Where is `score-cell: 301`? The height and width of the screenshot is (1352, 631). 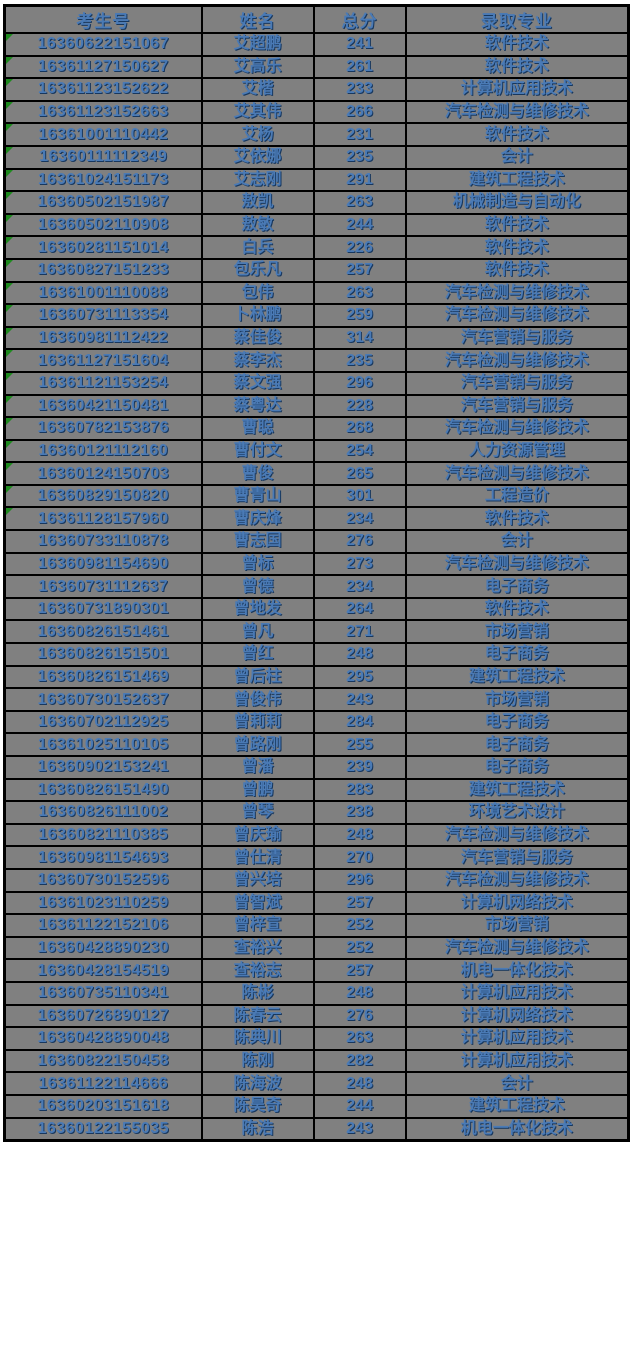 score-cell: 301 is located at coordinates (359, 496).